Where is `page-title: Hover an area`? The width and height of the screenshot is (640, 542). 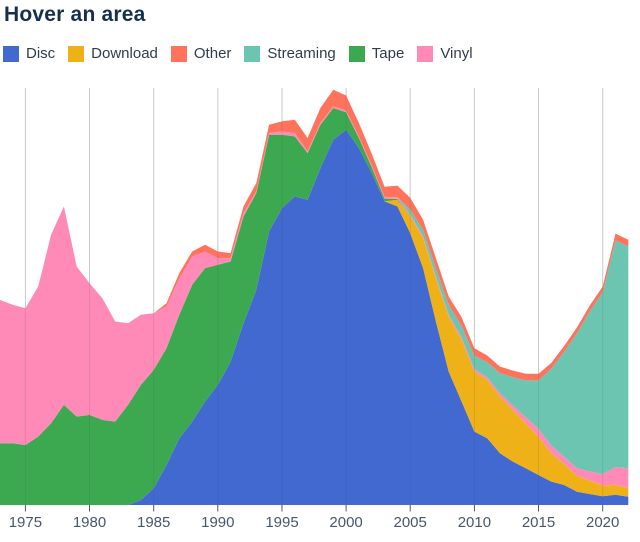 page-title: Hover an area is located at coordinates (75, 14).